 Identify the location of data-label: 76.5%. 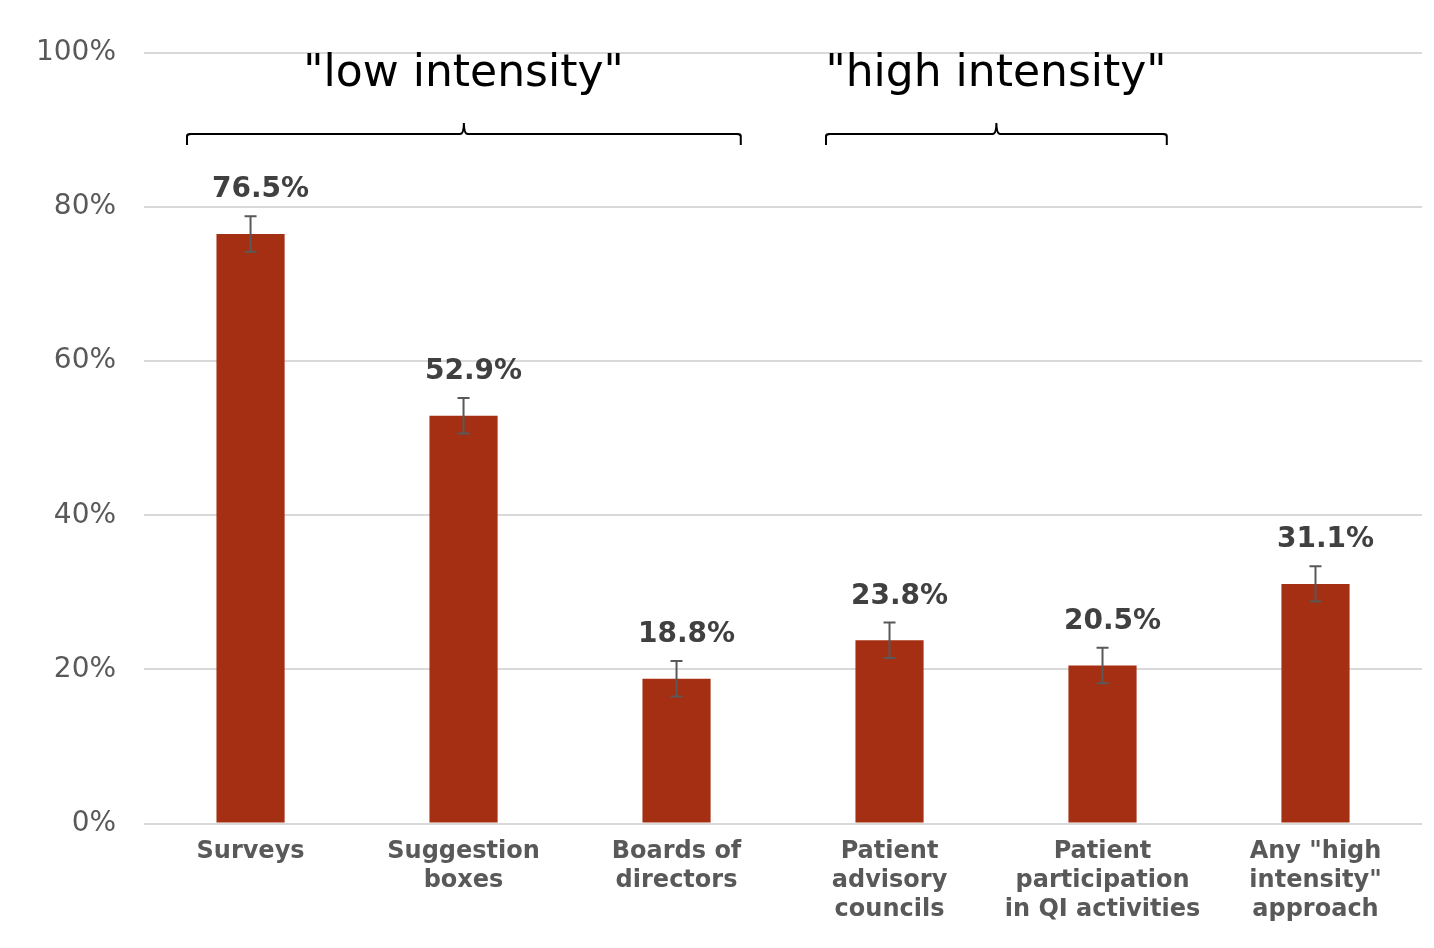
(260, 188).